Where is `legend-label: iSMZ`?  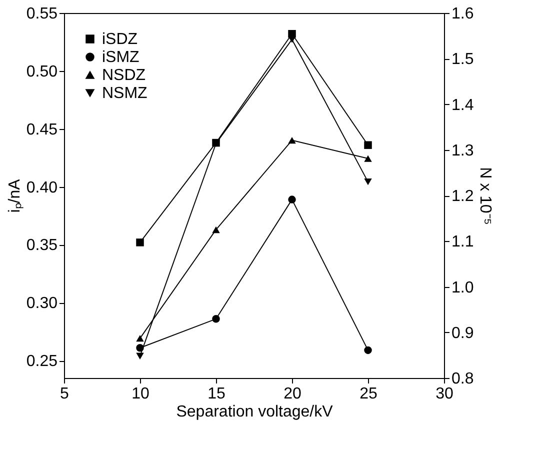 legend-label: iSMZ is located at coordinates (121, 57).